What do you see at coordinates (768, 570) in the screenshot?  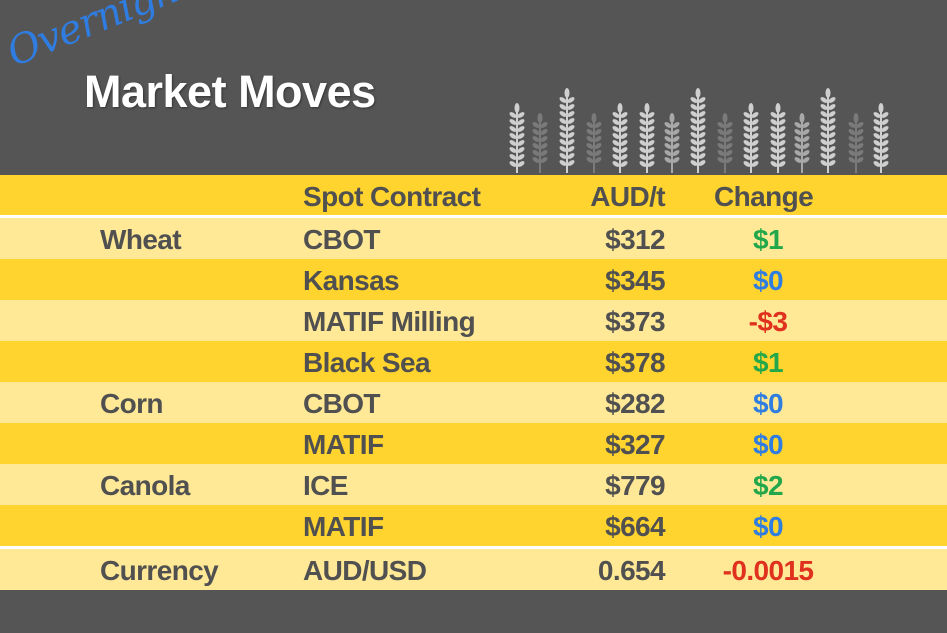 I see `change-cell: -0.0015` at bounding box center [768, 570].